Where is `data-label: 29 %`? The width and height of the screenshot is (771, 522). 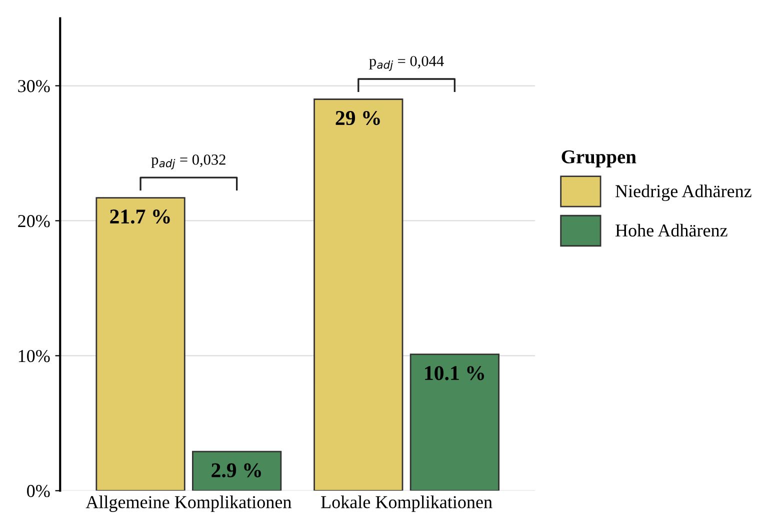 data-label: 29 % is located at coordinates (358, 118).